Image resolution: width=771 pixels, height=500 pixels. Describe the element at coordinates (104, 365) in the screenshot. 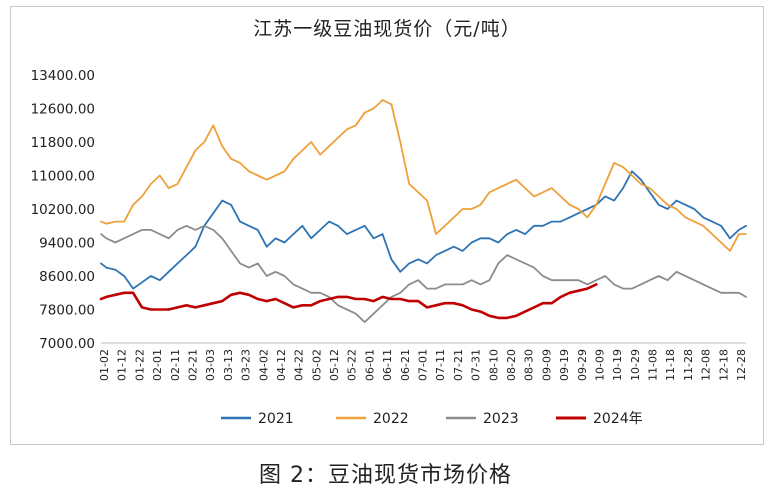

I see `x-tick-label: 01-02` at that location.